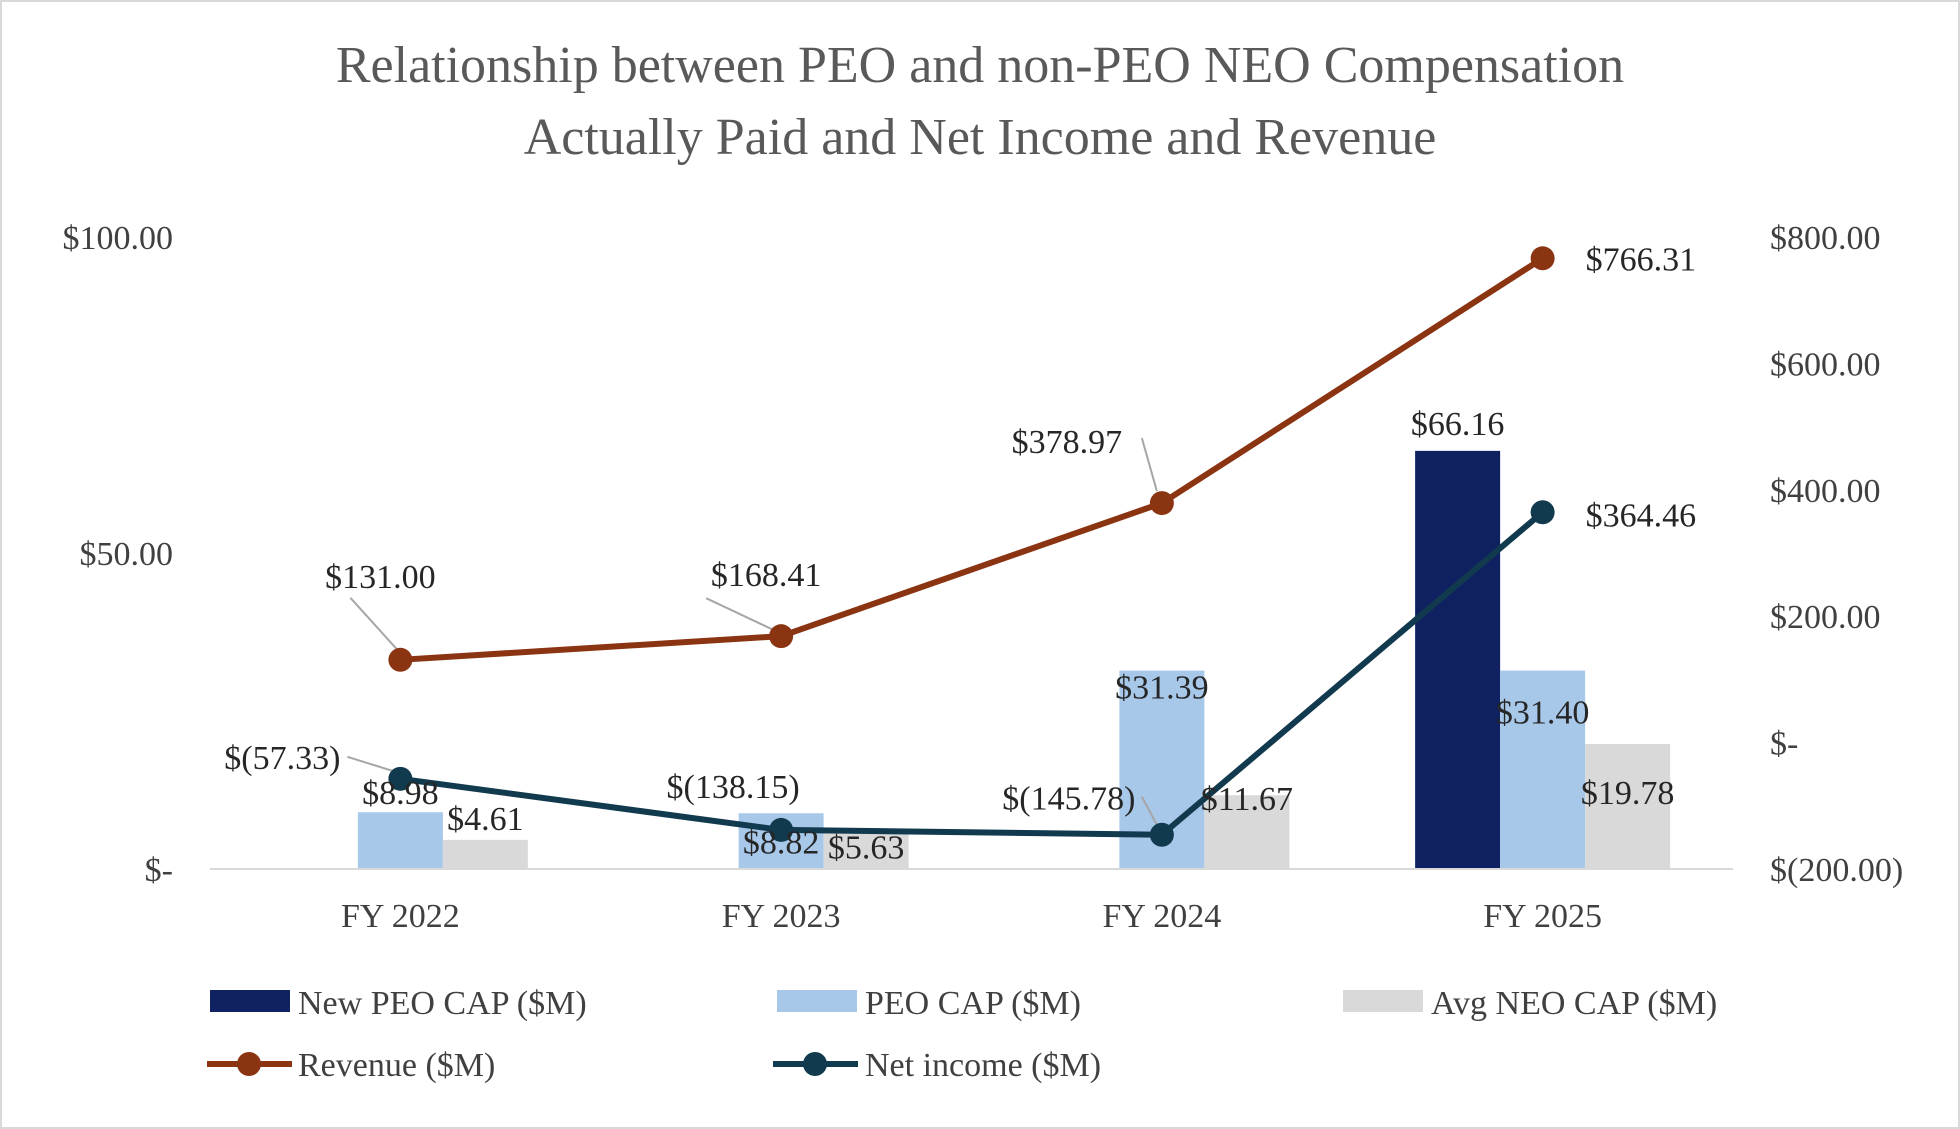 The width and height of the screenshot is (1960, 1129). What do you see at coordinates (1836, 554) in the screenshot?
I see `right-axis: $(200.00) $- $200.00 $400.00 $600.00 $800.00` at bounding box center [1836, 554].